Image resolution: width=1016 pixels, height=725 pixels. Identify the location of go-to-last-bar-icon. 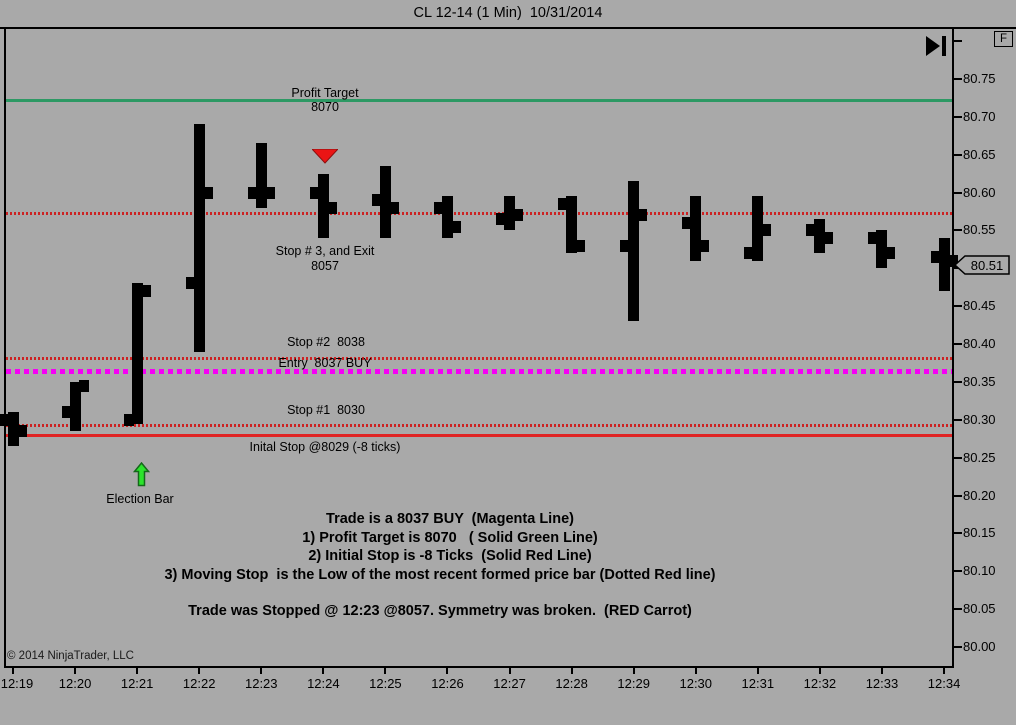
(939, 46).